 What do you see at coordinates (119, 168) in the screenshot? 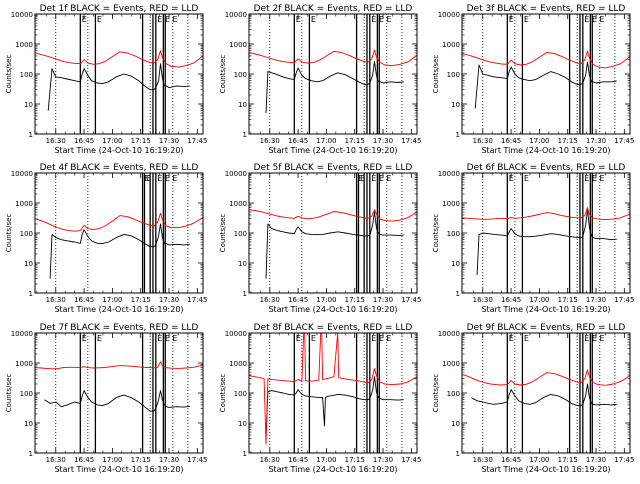
I see `chart-title: Det 4f BLACK = Events, RED = LLD` at bounding box center [119, 168].